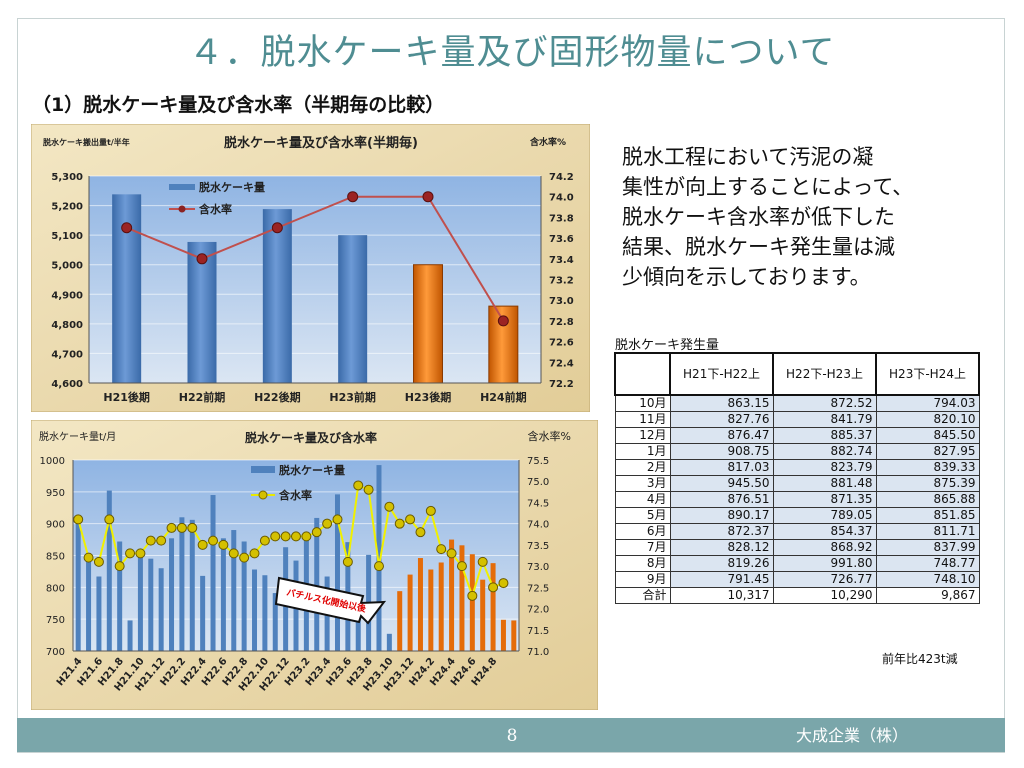  I want to click on y2-tick-label: 72.0, so click(538, 610).